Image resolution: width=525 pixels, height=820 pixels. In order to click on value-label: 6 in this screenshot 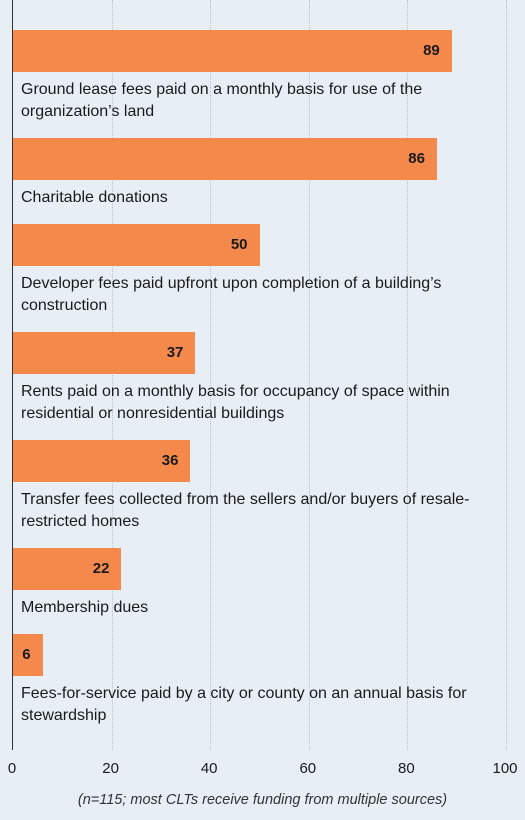, I will do `click(26, 654)`.